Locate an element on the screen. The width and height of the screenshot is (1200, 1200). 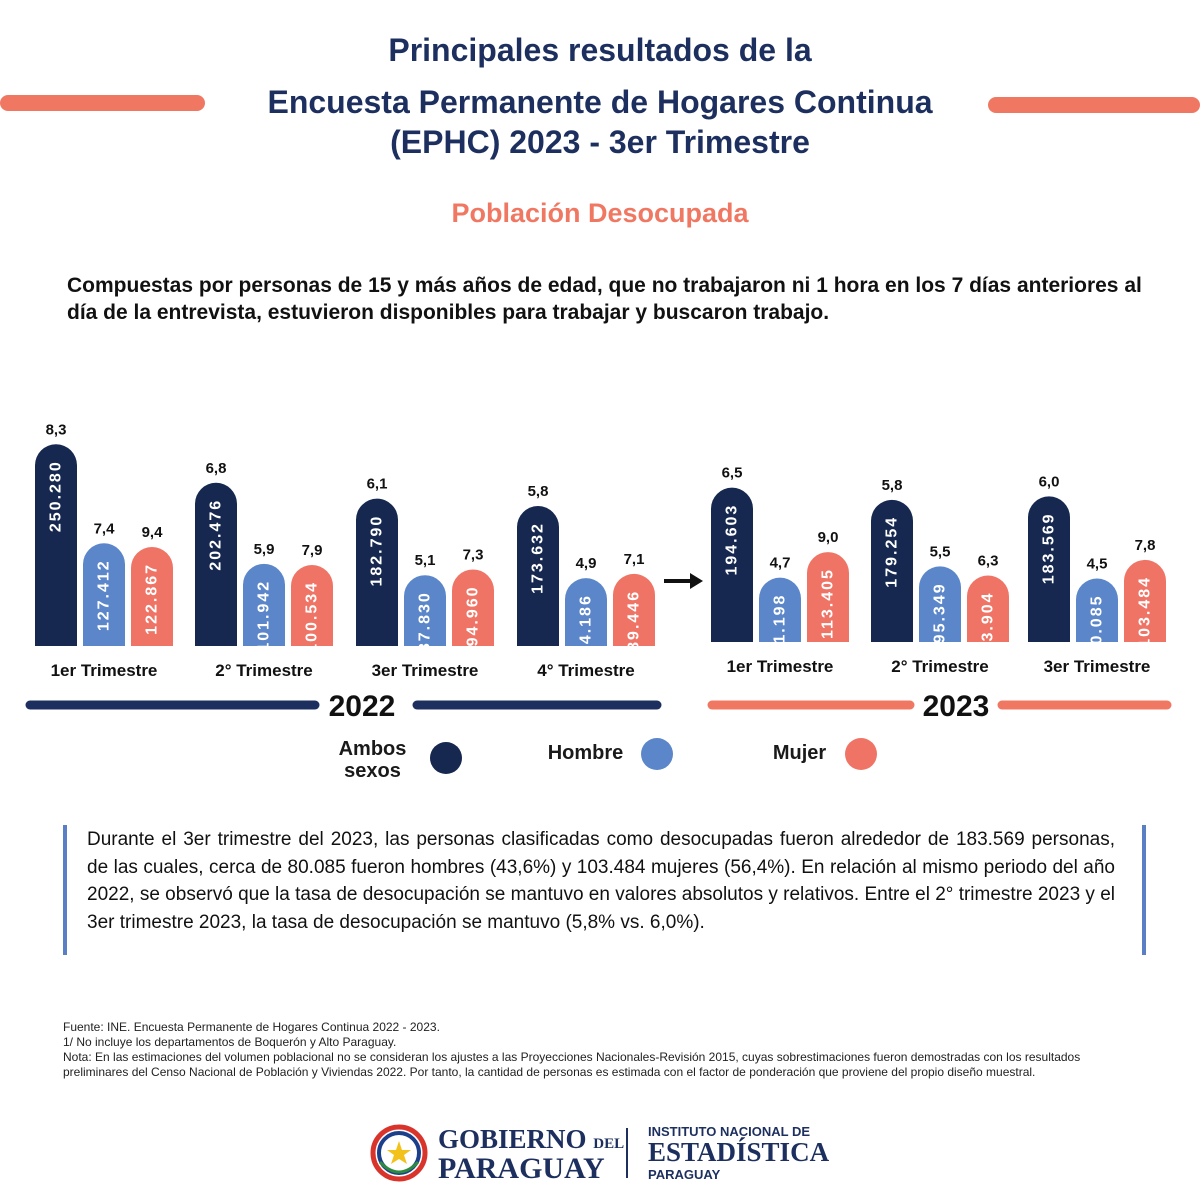
bar-2023-q2-hombre is located at coordinates (940, 604).